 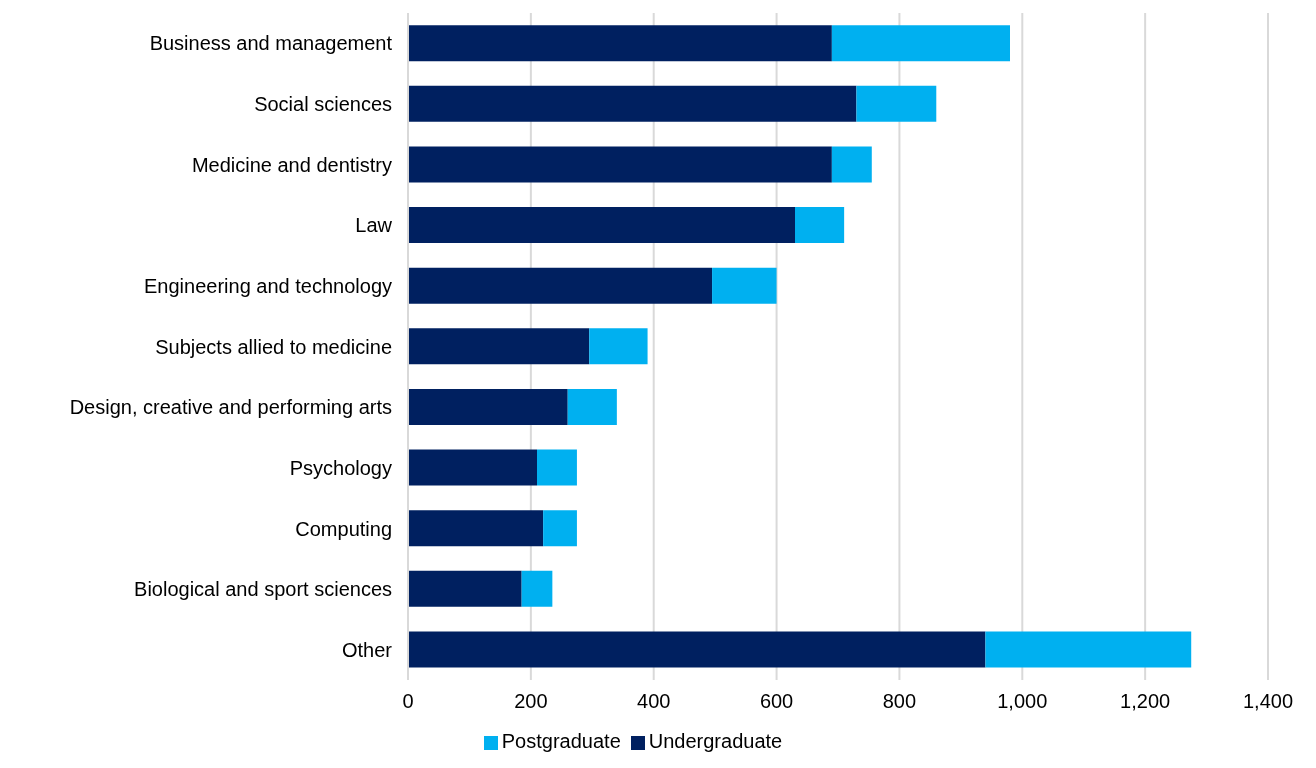 I want to click on x-tick-label: 800, so click(x=899, y=701).